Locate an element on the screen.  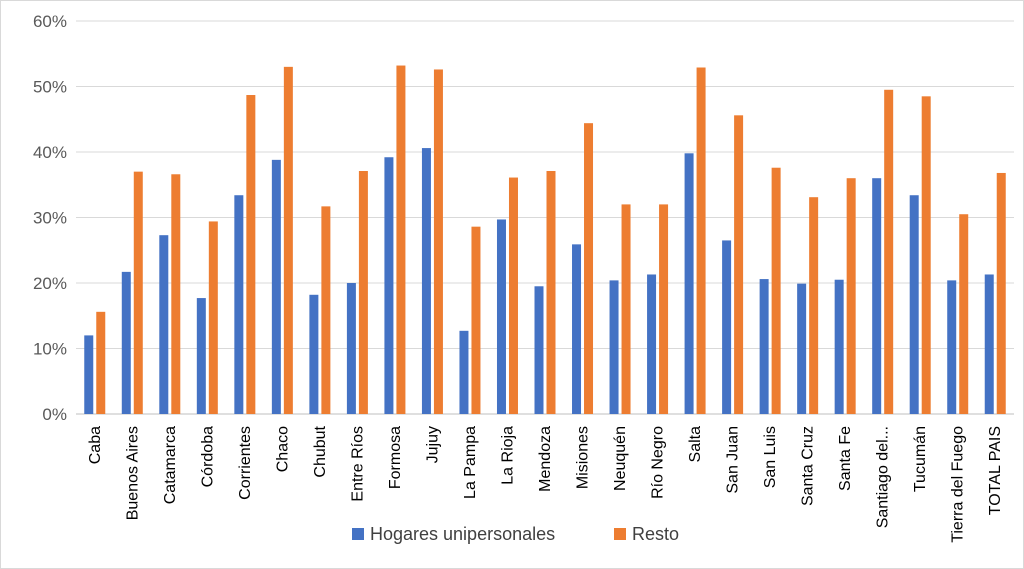
x-tick-label: Chaco is located at coordinates (282, 449).